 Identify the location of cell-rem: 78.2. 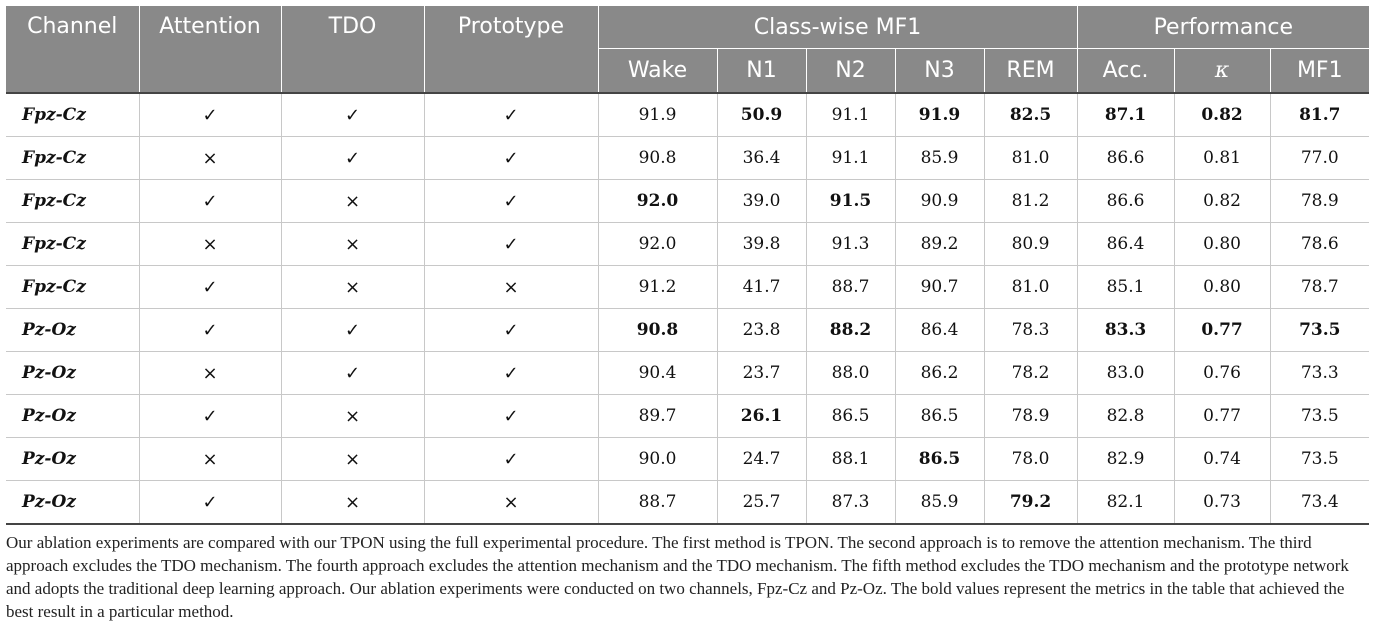
(1031, 373).